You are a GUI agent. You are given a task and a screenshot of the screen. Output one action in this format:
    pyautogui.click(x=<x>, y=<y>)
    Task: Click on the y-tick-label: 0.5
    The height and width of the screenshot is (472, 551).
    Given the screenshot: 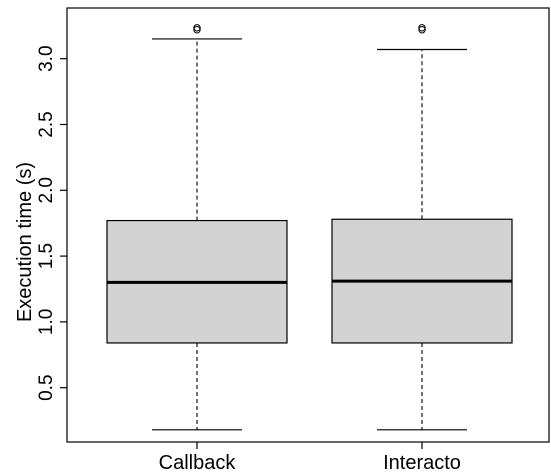 What is the action you would take?
    pyautogui.click(x=46, y=387)
    